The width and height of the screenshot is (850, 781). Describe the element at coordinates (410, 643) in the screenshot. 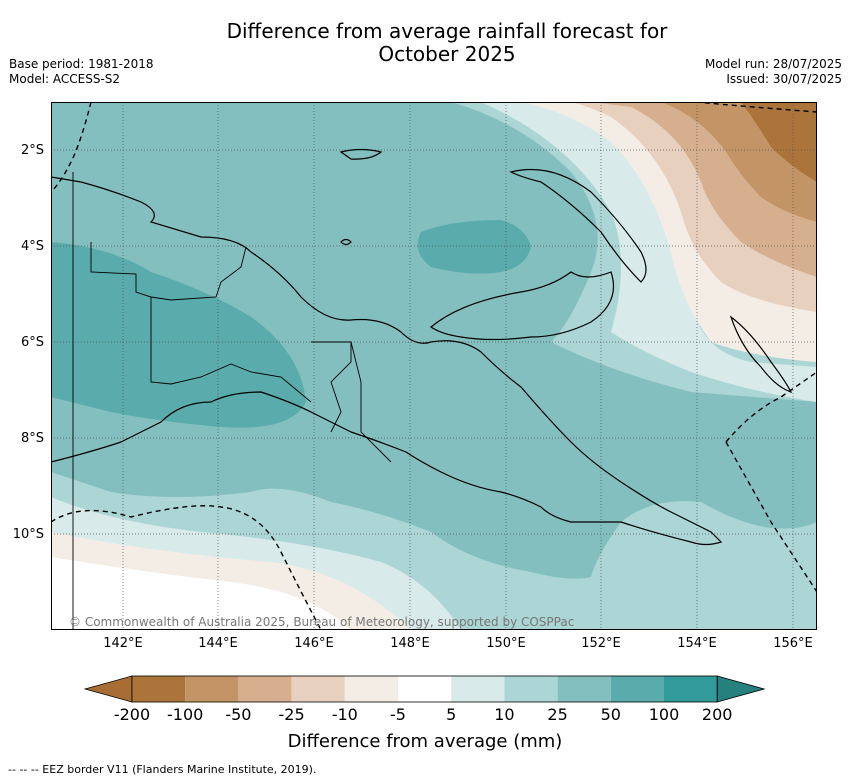

I see `x-tick-148e: 148°E` at that location.